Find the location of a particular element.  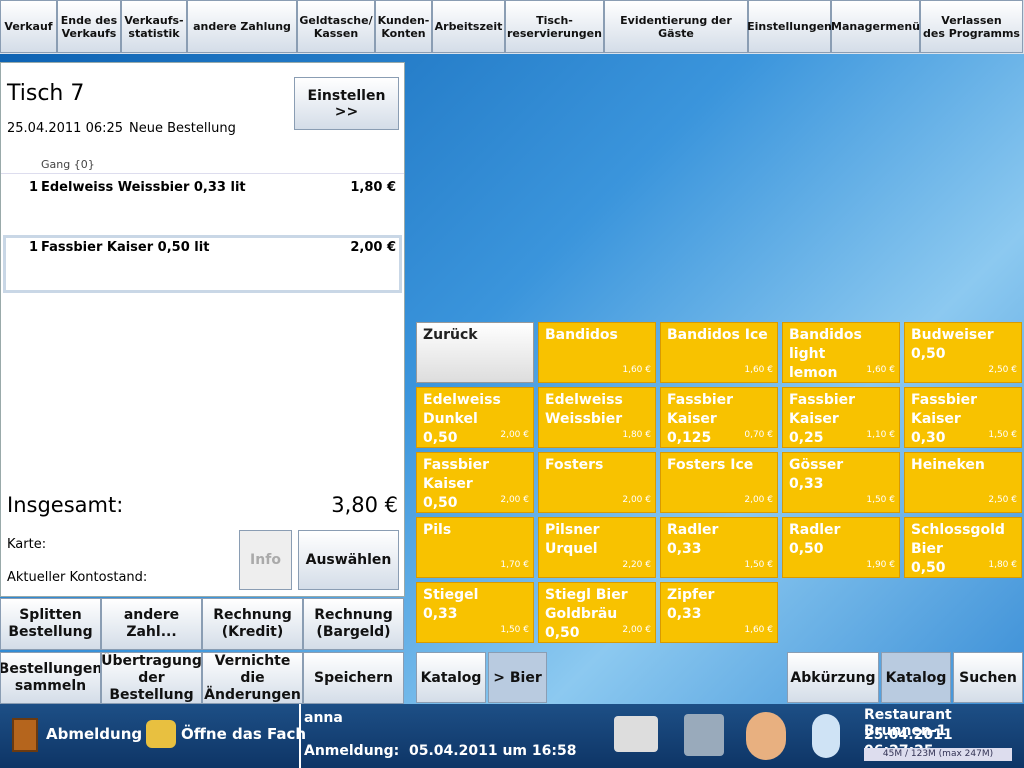

action-button: Speichern is located at coordinates (353, 678).